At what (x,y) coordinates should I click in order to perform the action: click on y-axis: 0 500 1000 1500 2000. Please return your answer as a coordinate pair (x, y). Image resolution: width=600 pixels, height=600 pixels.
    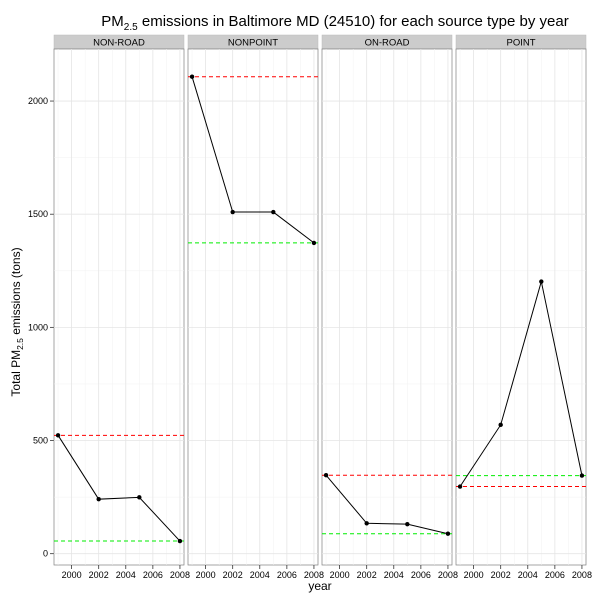
    Looking at the image, I should click on (41, 327).